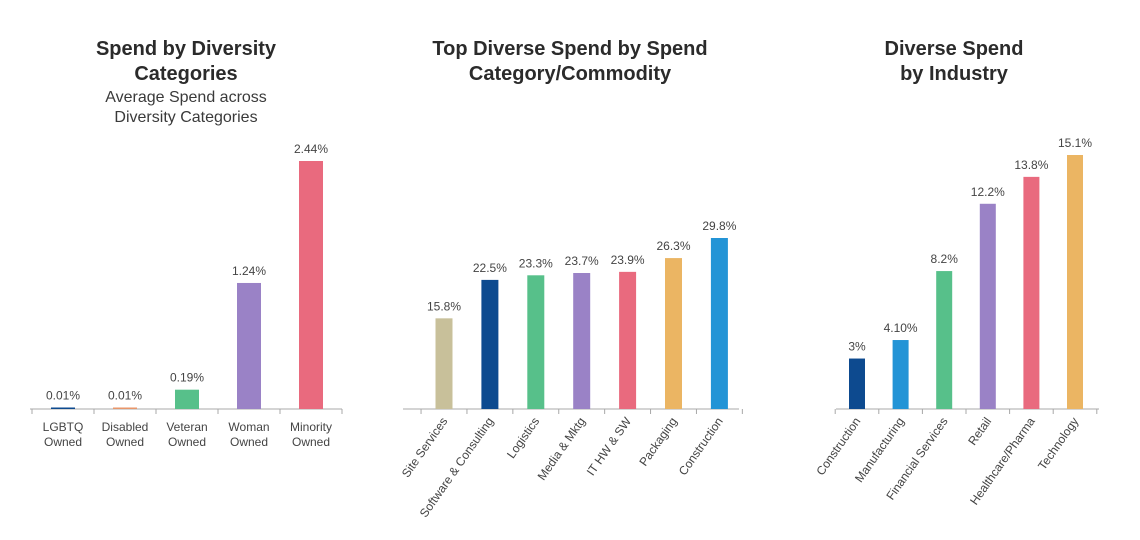 The image size is (1140, 540). Describe the element at coordinates (186, 97) in the screenshot. I see `chart-subtitle: Average Spend across` at that location.